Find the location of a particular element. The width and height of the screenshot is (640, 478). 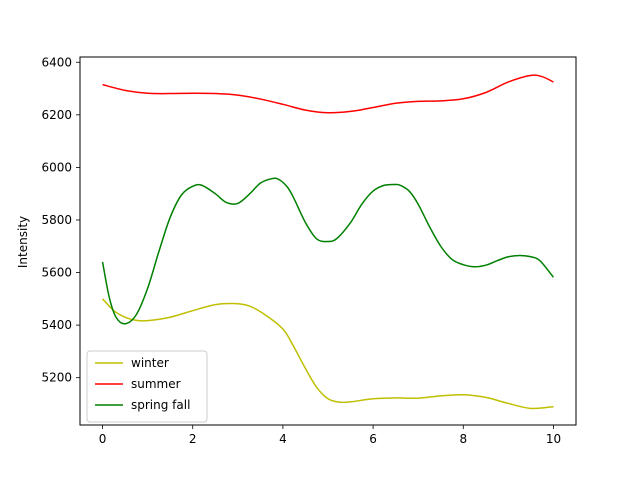

x-tick-label: 2 is located at coordinates (193, 439).